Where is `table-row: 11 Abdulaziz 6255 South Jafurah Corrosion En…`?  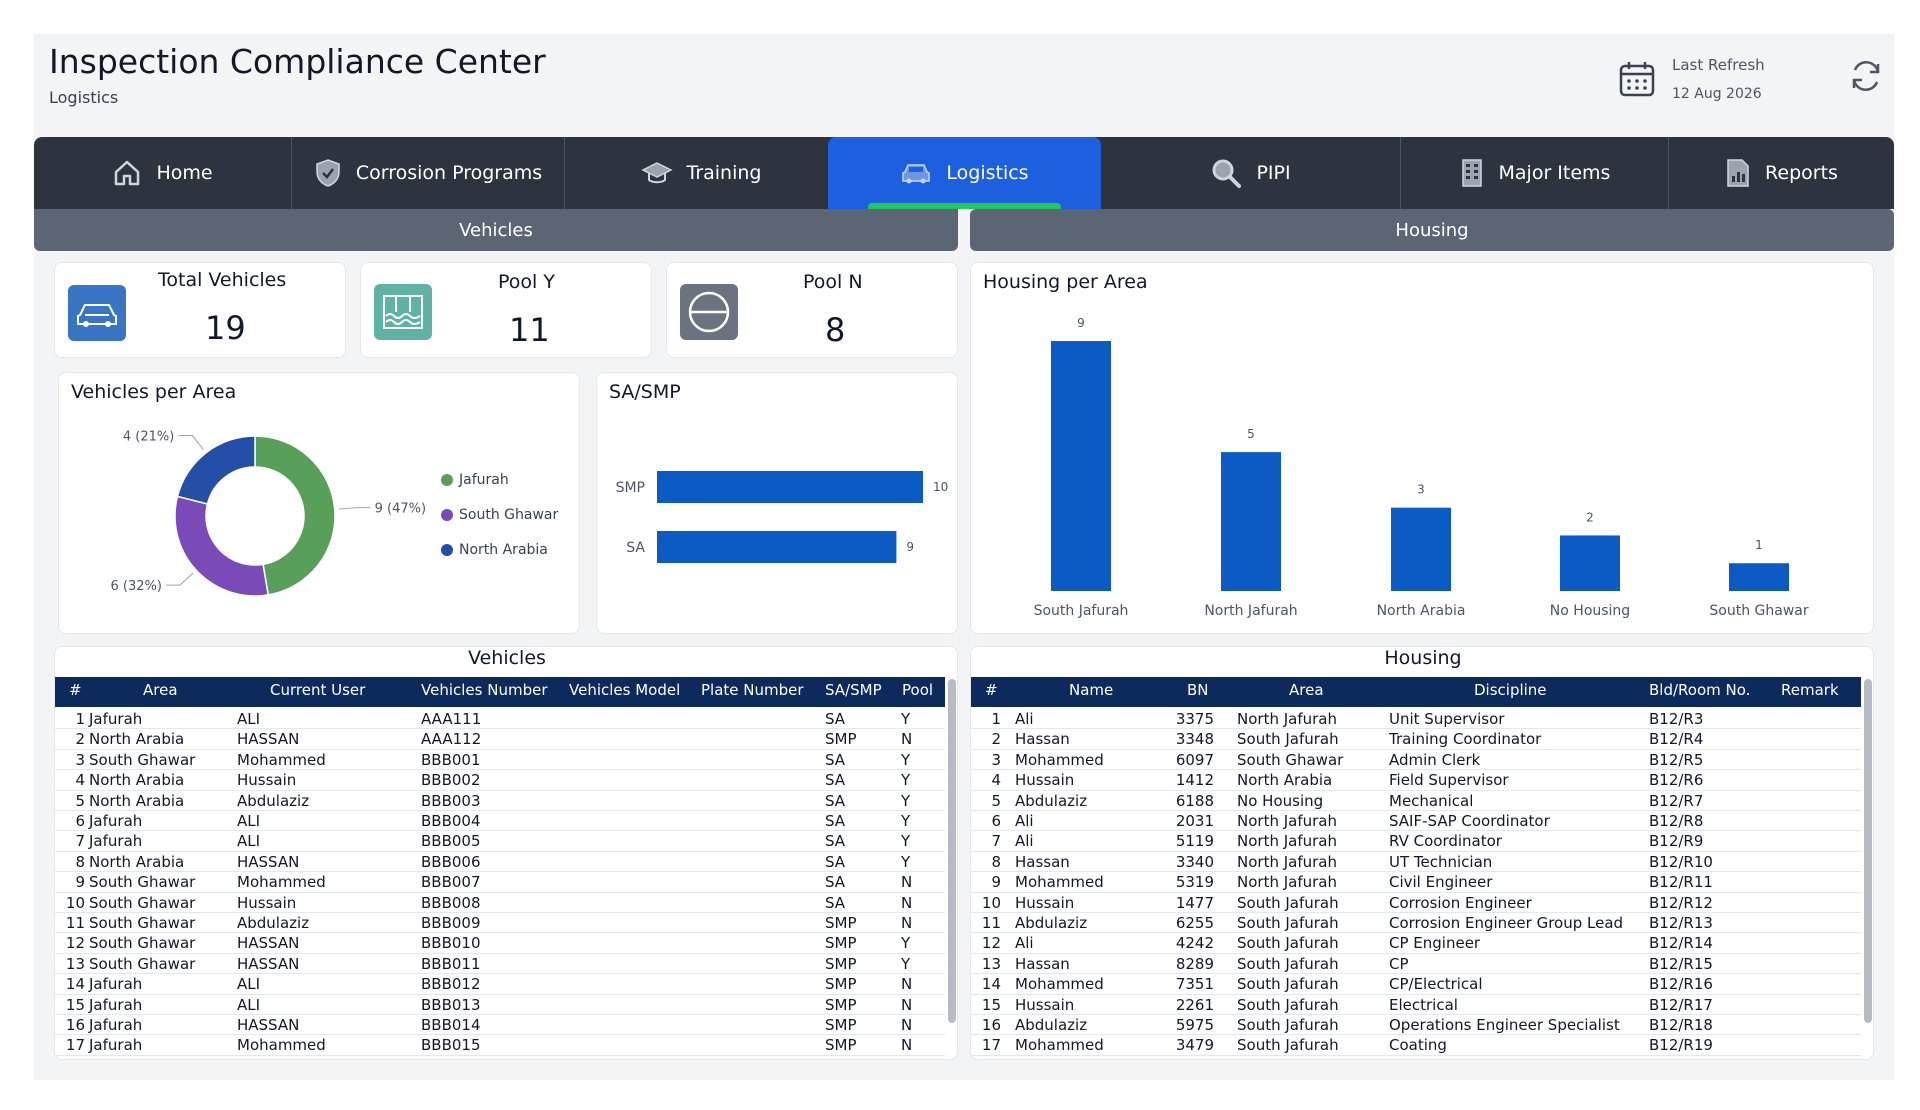
table-row: 11 Abdulaziz 6255 South Jafurah Corrosion En… is located at coordinates (1416, 923).